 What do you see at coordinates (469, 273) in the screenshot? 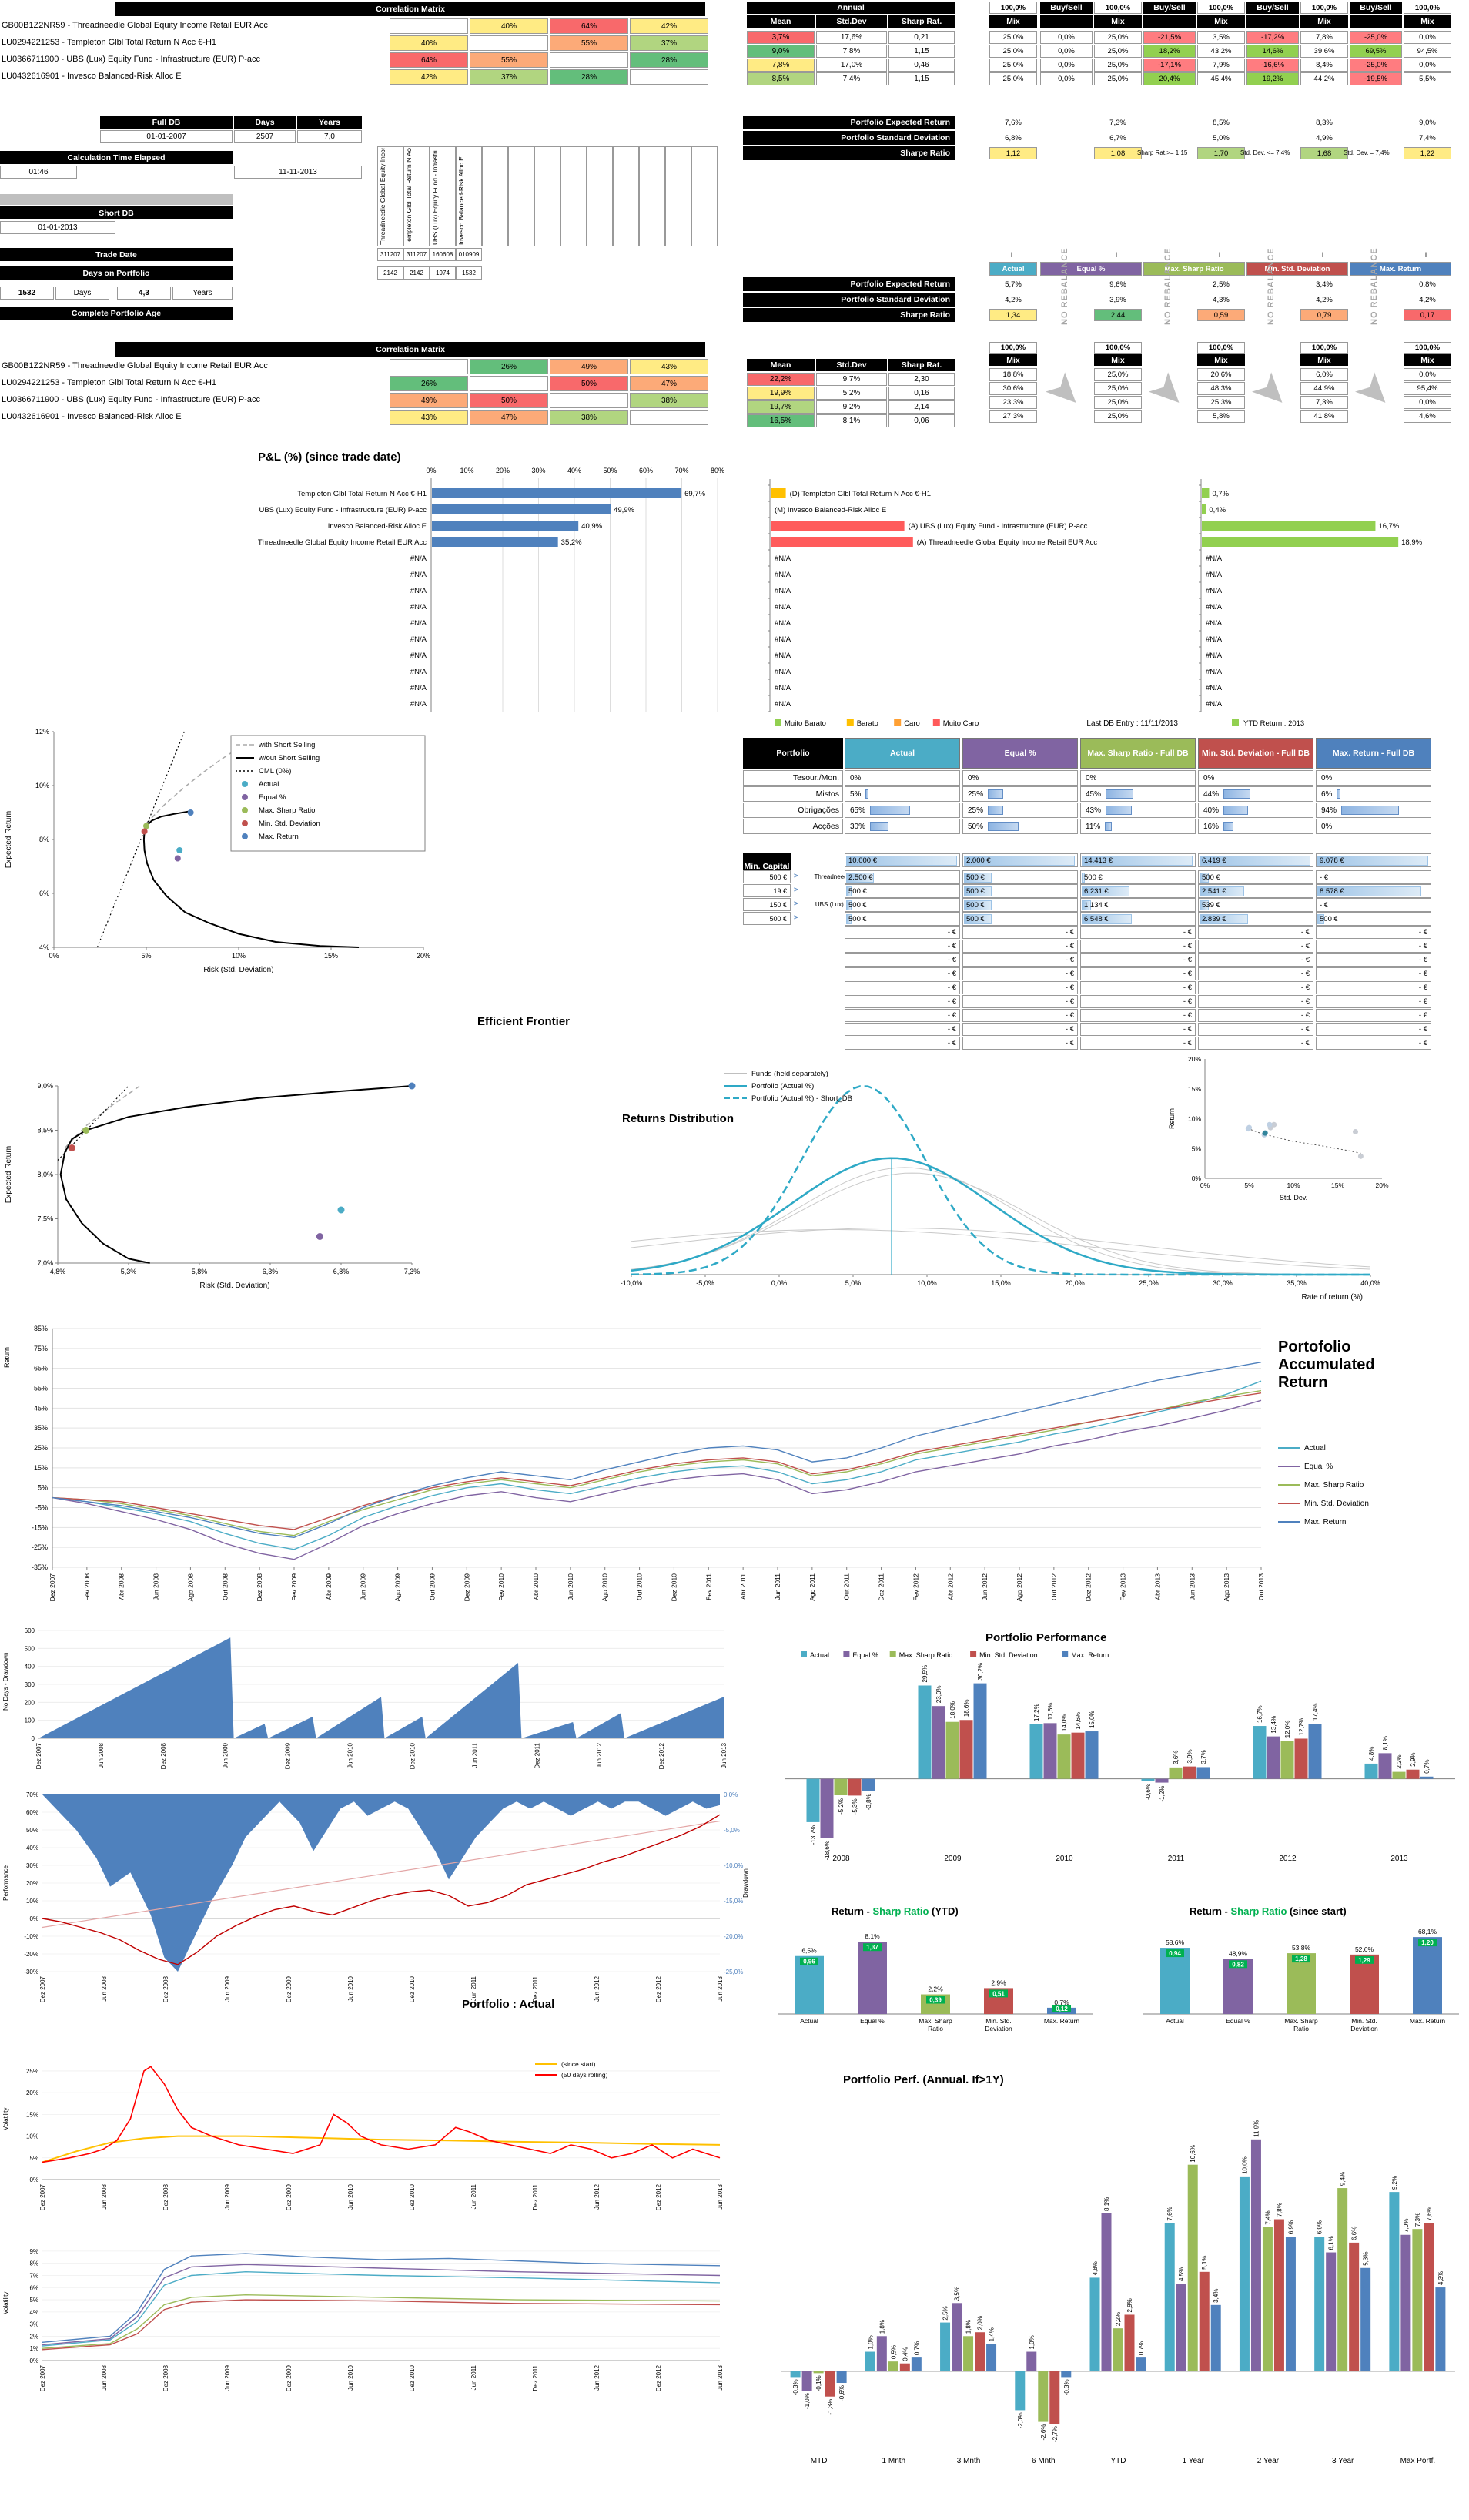
I see `days-portfolio-value: 1532` at bounding box center [469, 273].